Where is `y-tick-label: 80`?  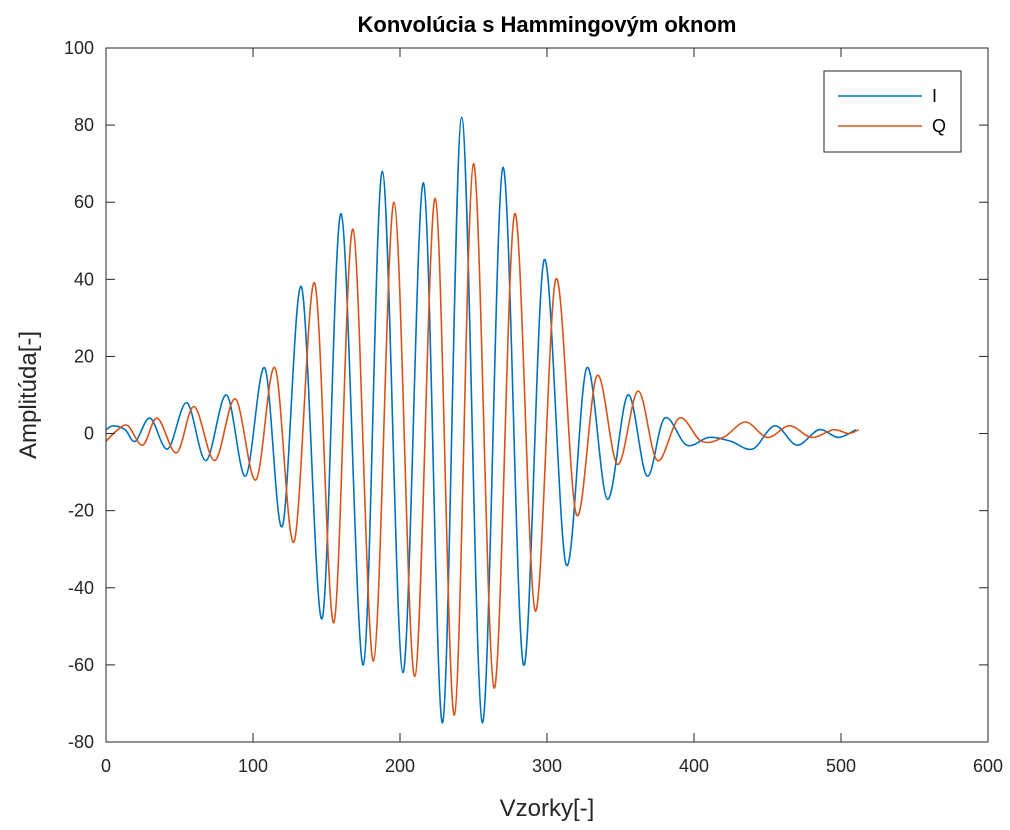
y-tick-label: 80 is located at coordinates (84, 125).